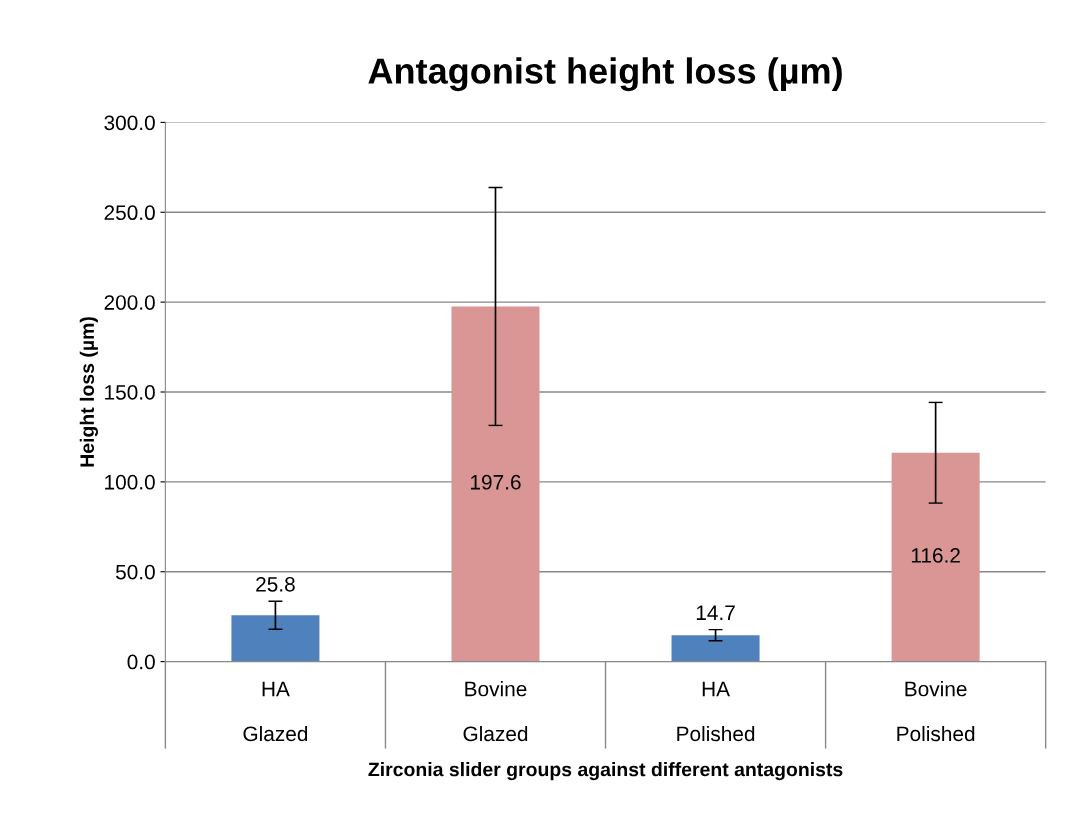 This screenshot has width=1067, height=827. Describe the element at coordinates (496, 482) in the screenshot. I see `data-label: 197.6` at that location.